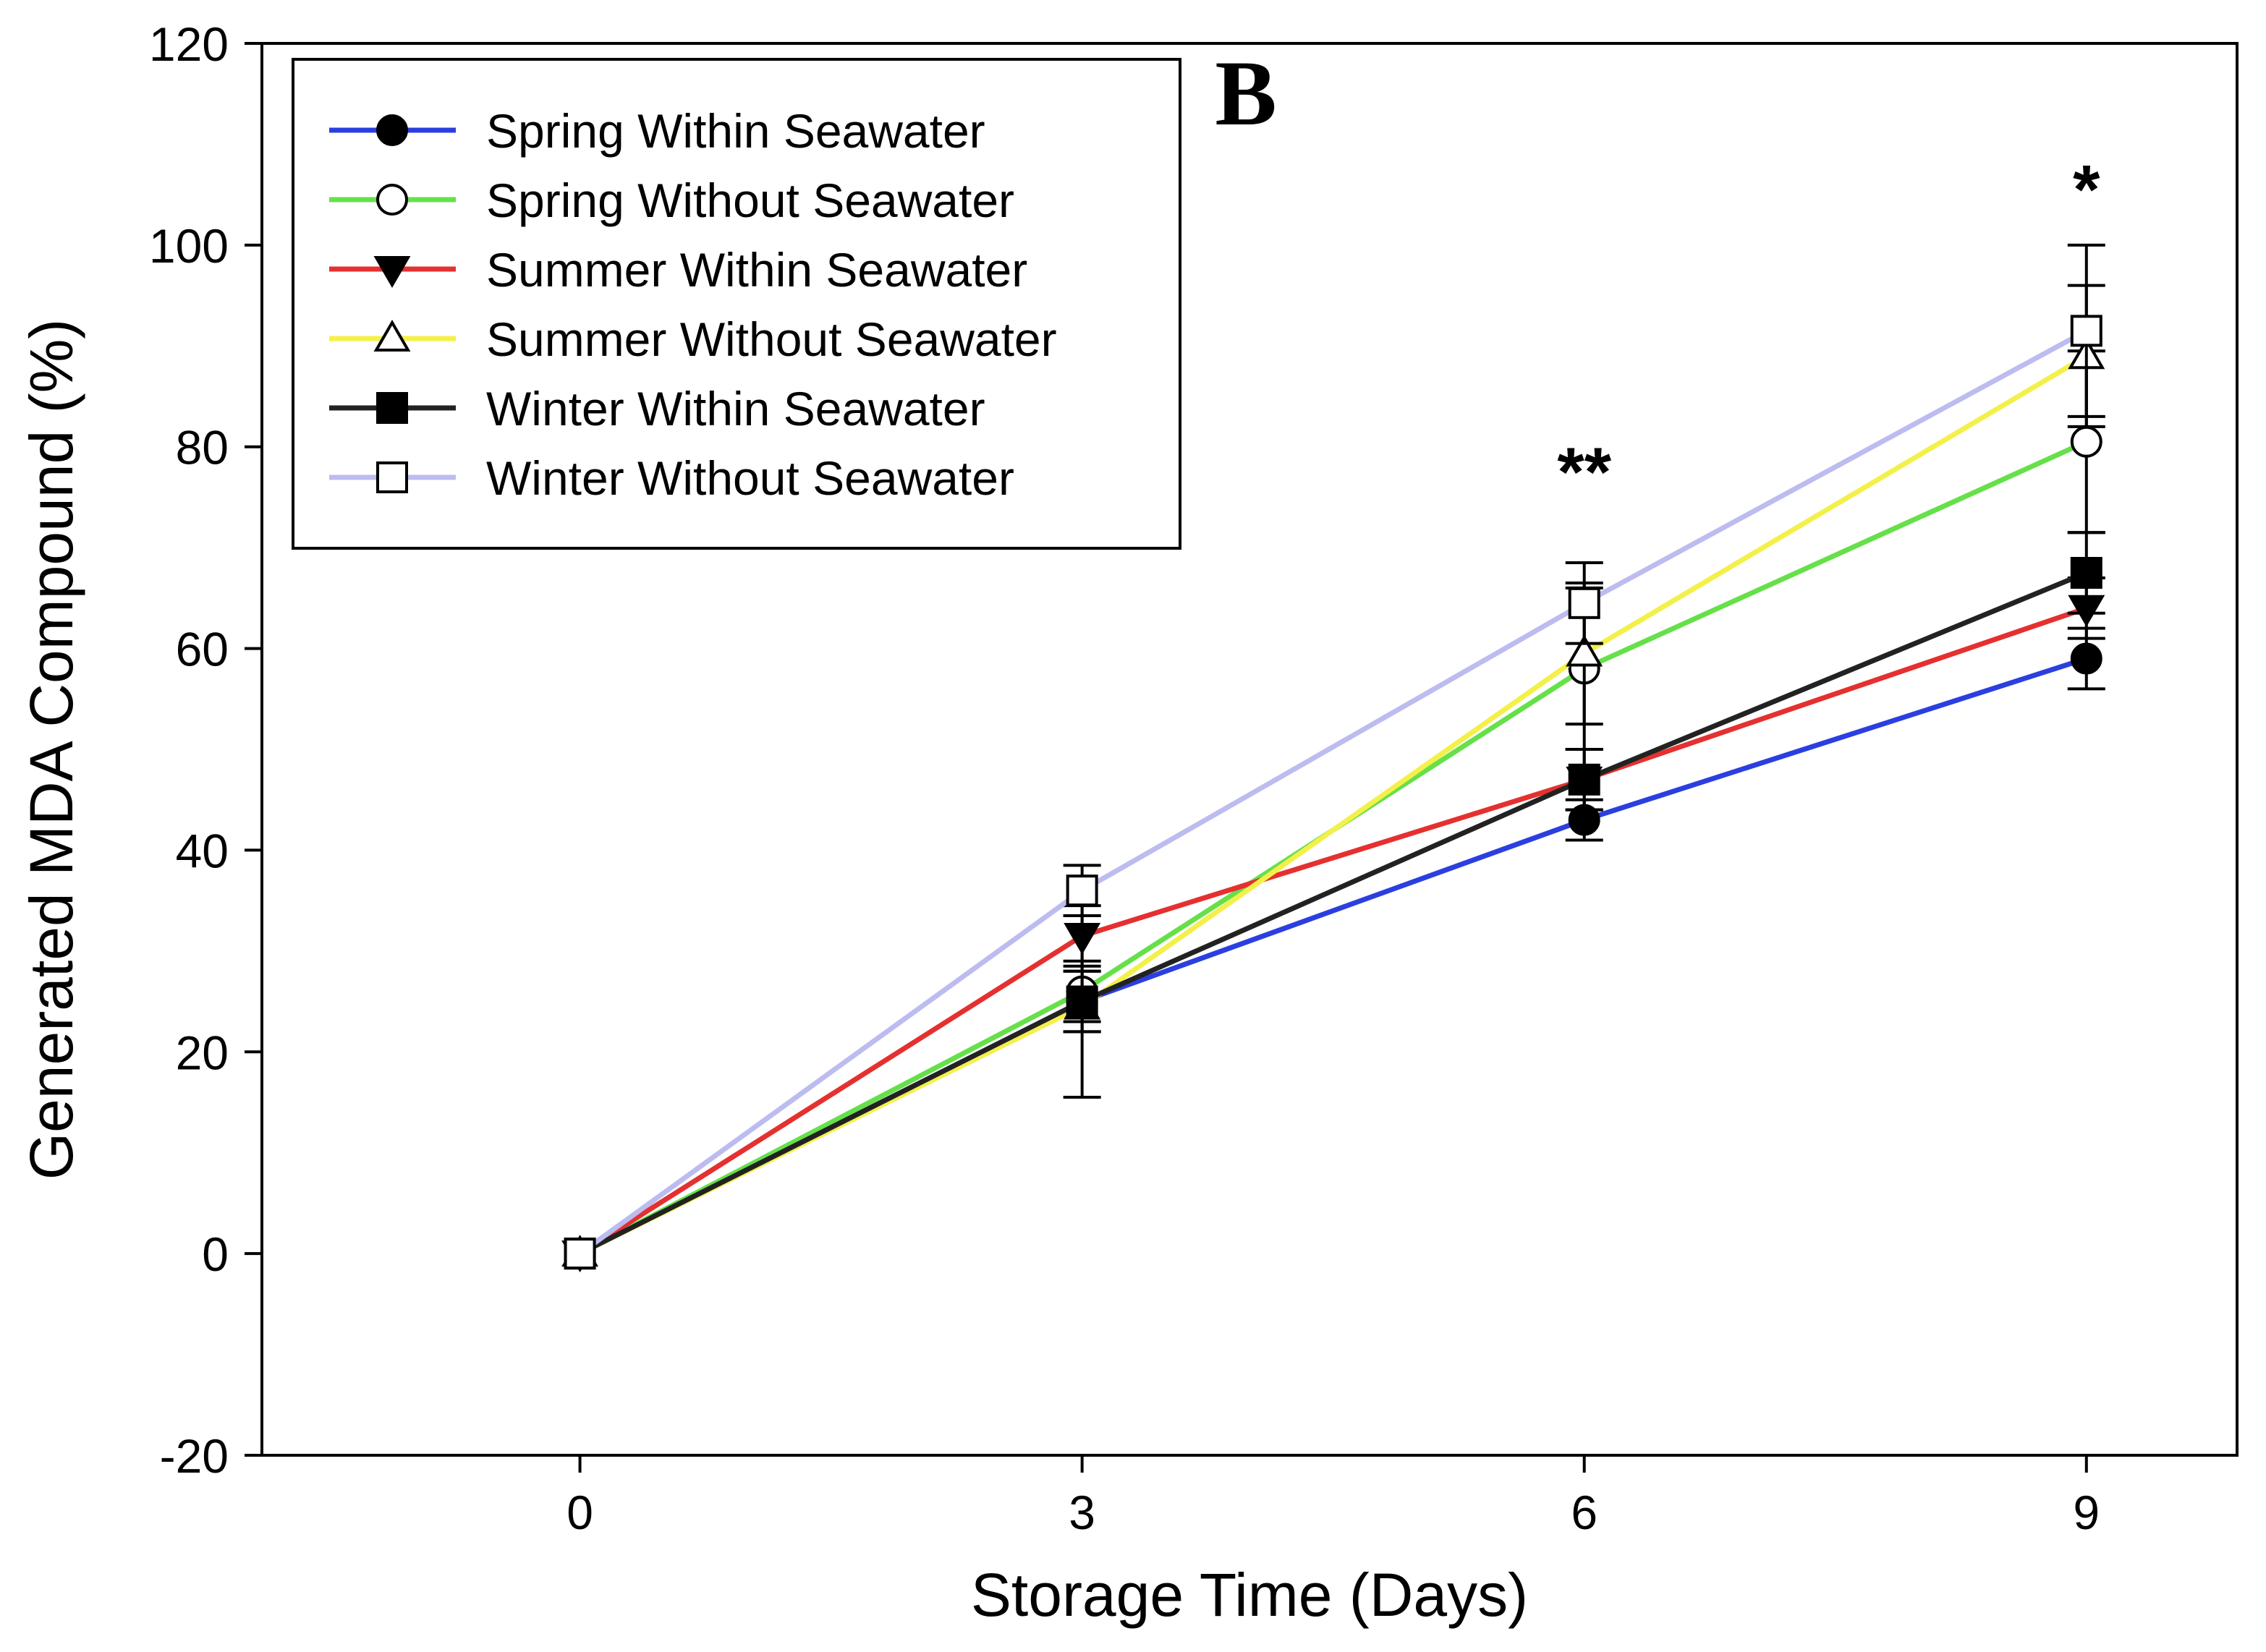 The image size is (2266, 1652). I want to click on y-tick-label: 80, so click(202, 447).